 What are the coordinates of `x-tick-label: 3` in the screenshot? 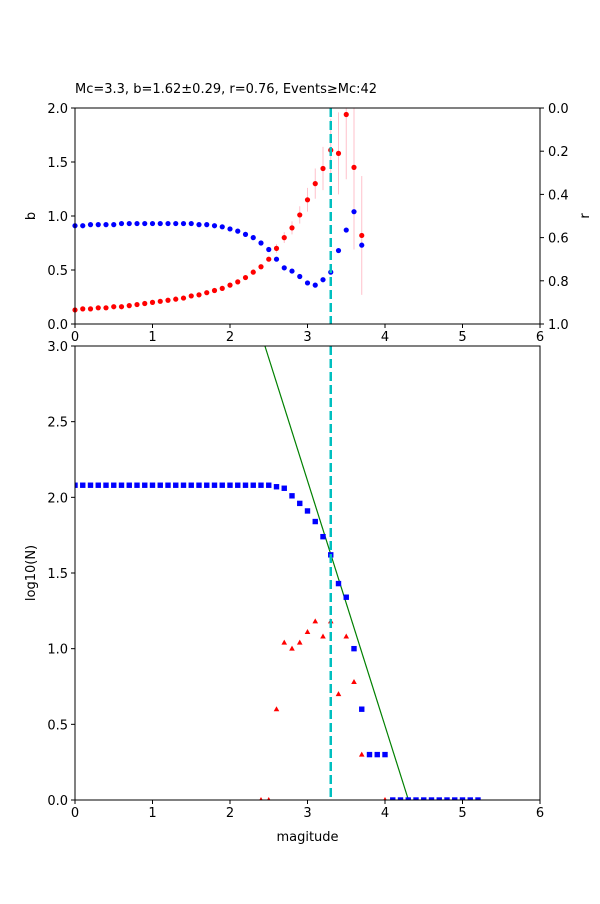 It's located at (307, 813).